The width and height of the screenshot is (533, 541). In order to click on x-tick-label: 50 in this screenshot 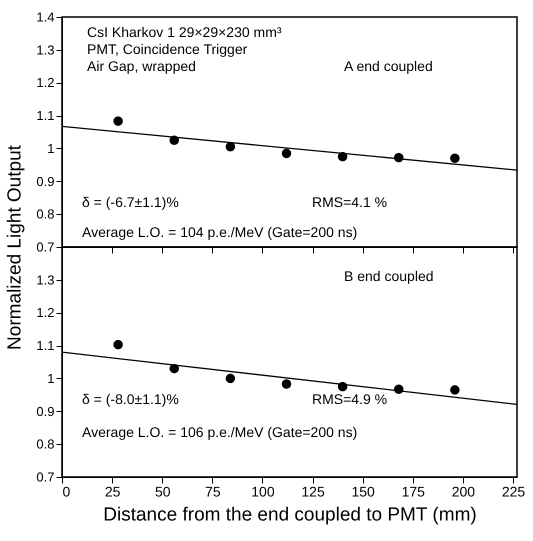, I will do `click(162, 492)`.